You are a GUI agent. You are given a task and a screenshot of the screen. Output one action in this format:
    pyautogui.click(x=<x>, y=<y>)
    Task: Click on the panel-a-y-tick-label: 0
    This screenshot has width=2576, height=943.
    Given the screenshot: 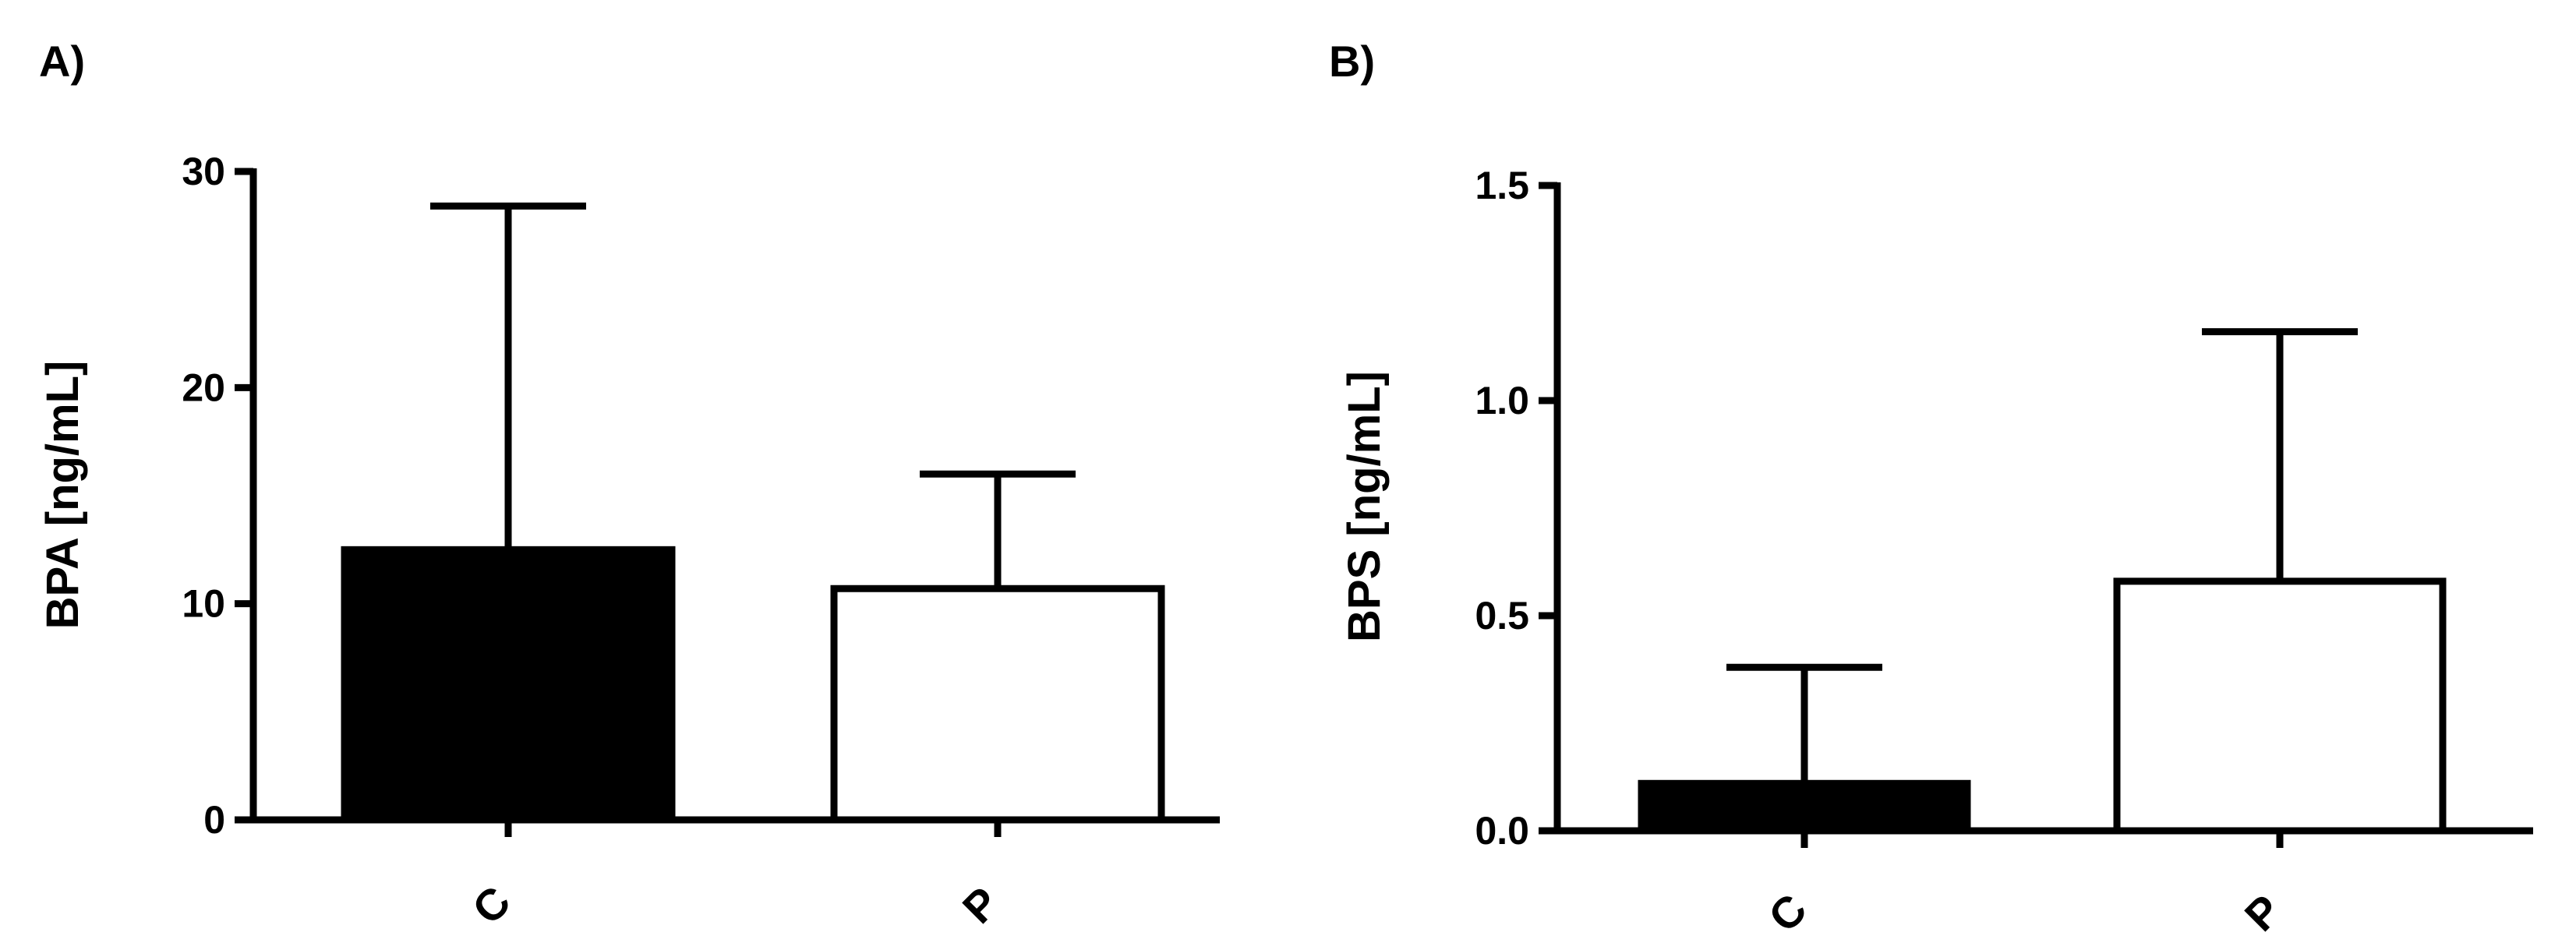 What is the action you would take?
    pyautogui.click(x=214, y=820)
    